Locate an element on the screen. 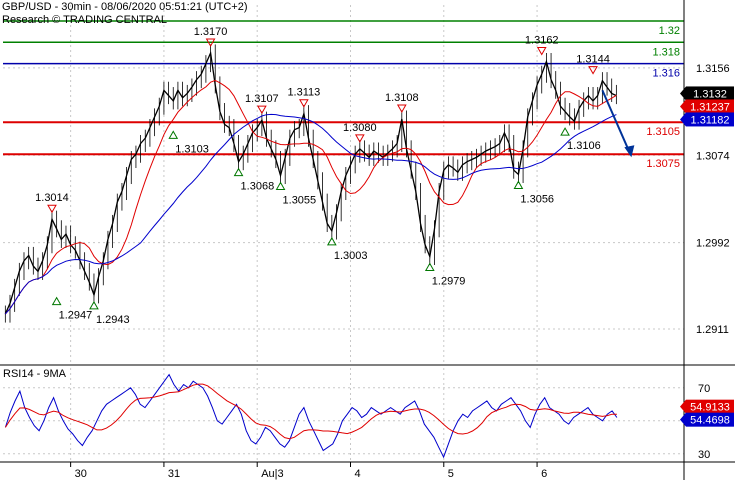 This screenshot has width=735, height=480. rsi-ma-line is located at coordinates (310, 411).